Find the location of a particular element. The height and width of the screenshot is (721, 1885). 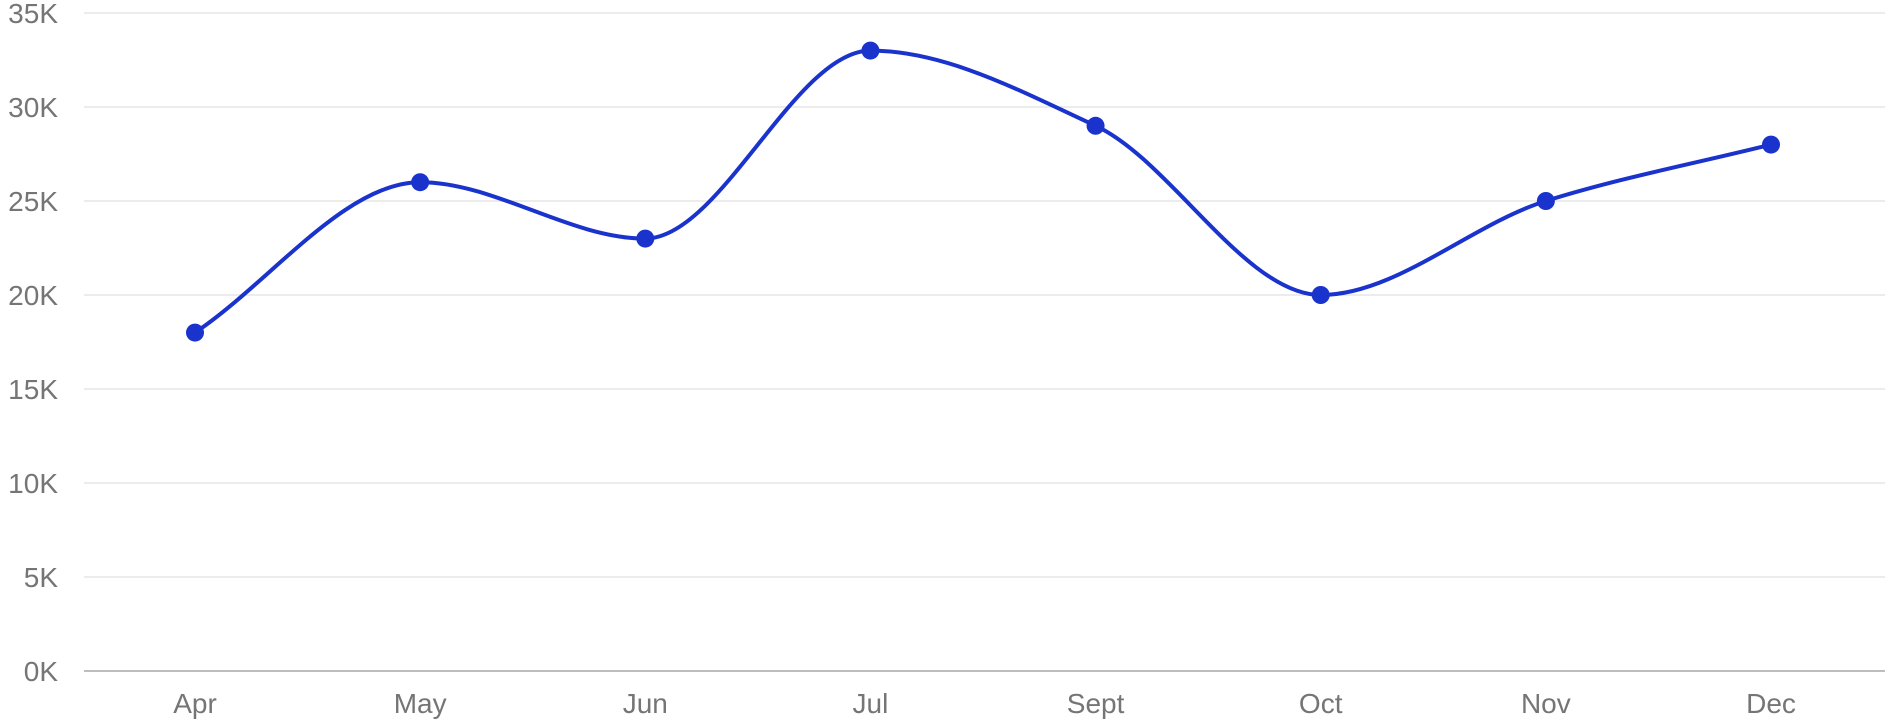

x-tick-label: Sept is located at coordinates (1096, 703).